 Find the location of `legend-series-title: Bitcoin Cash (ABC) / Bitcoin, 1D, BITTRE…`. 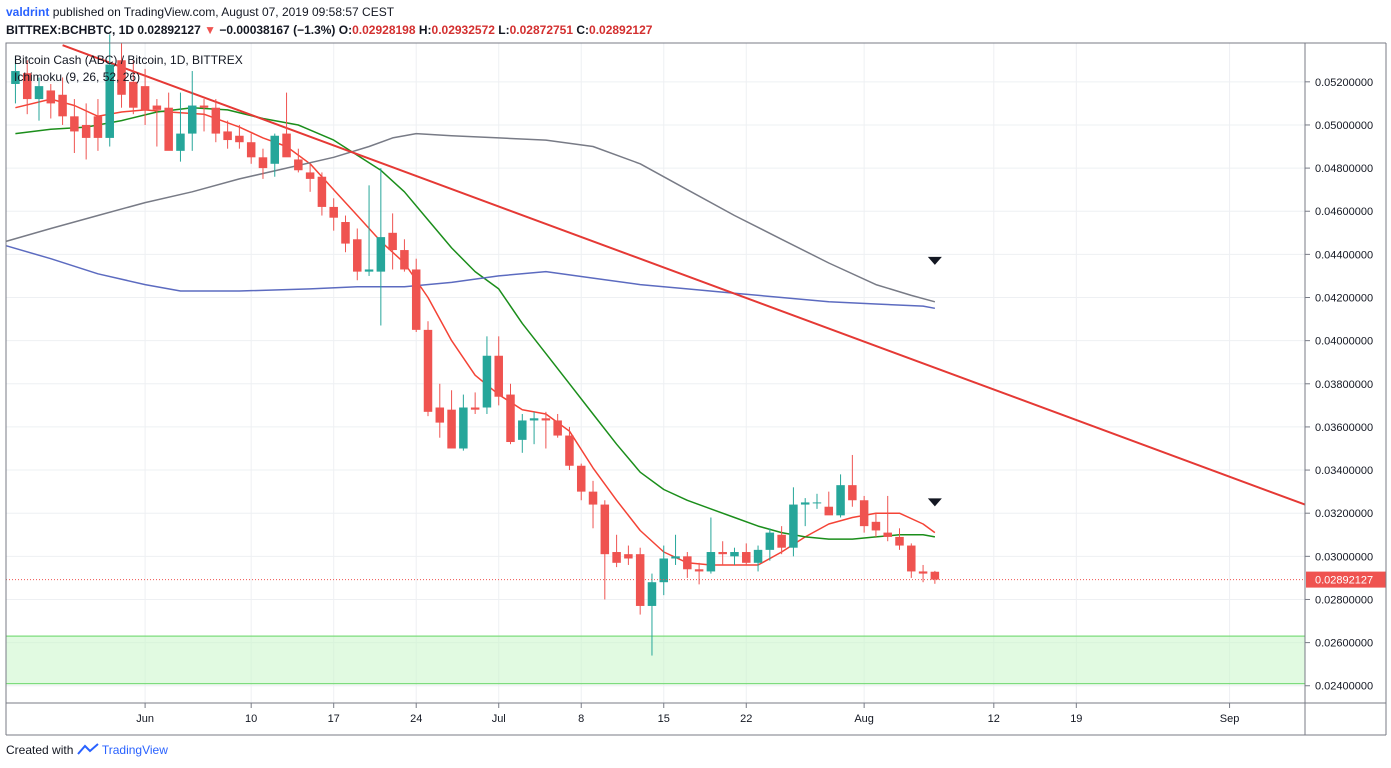

legend-series-title: Bitcoin Cash (ABC) / Bitcoin, 1D, BITTRE… is located at coordinates (128, 60).